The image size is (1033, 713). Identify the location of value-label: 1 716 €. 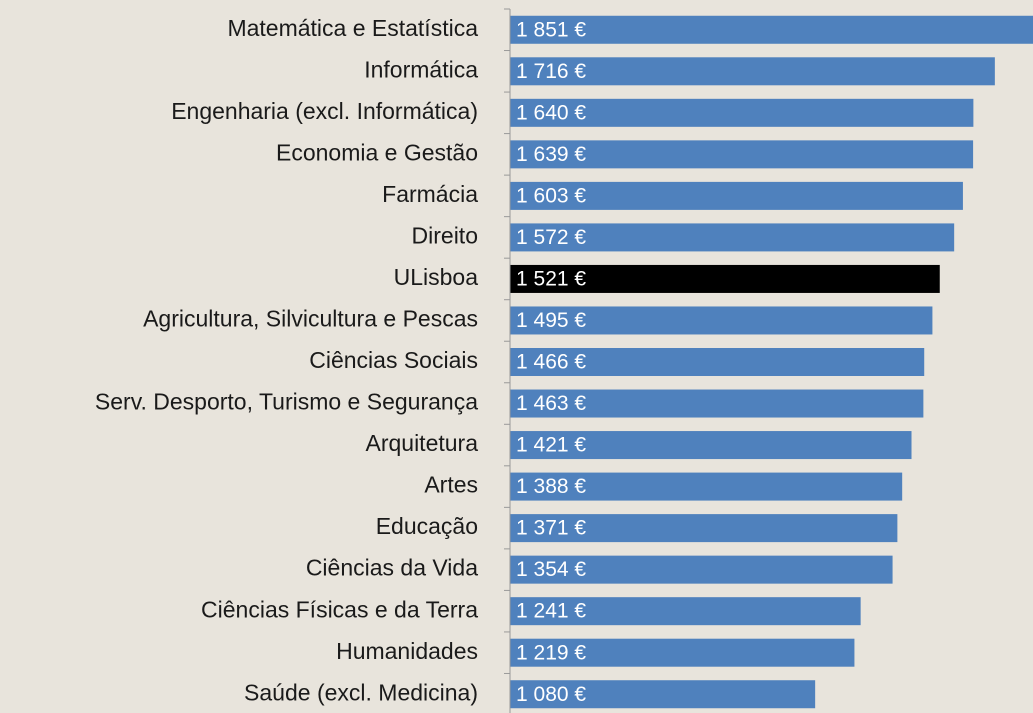
(551, 71).